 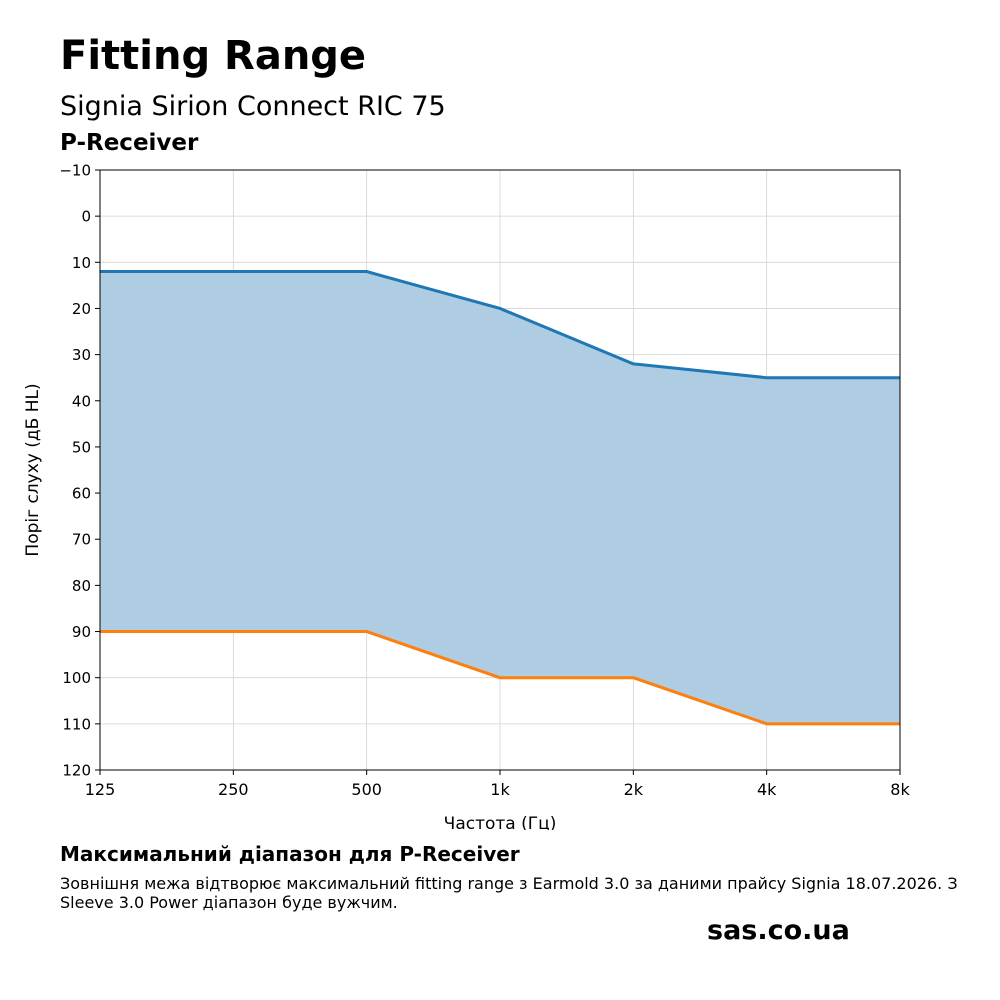 I want to click on series-line-upper, so click(x=500, y=325).